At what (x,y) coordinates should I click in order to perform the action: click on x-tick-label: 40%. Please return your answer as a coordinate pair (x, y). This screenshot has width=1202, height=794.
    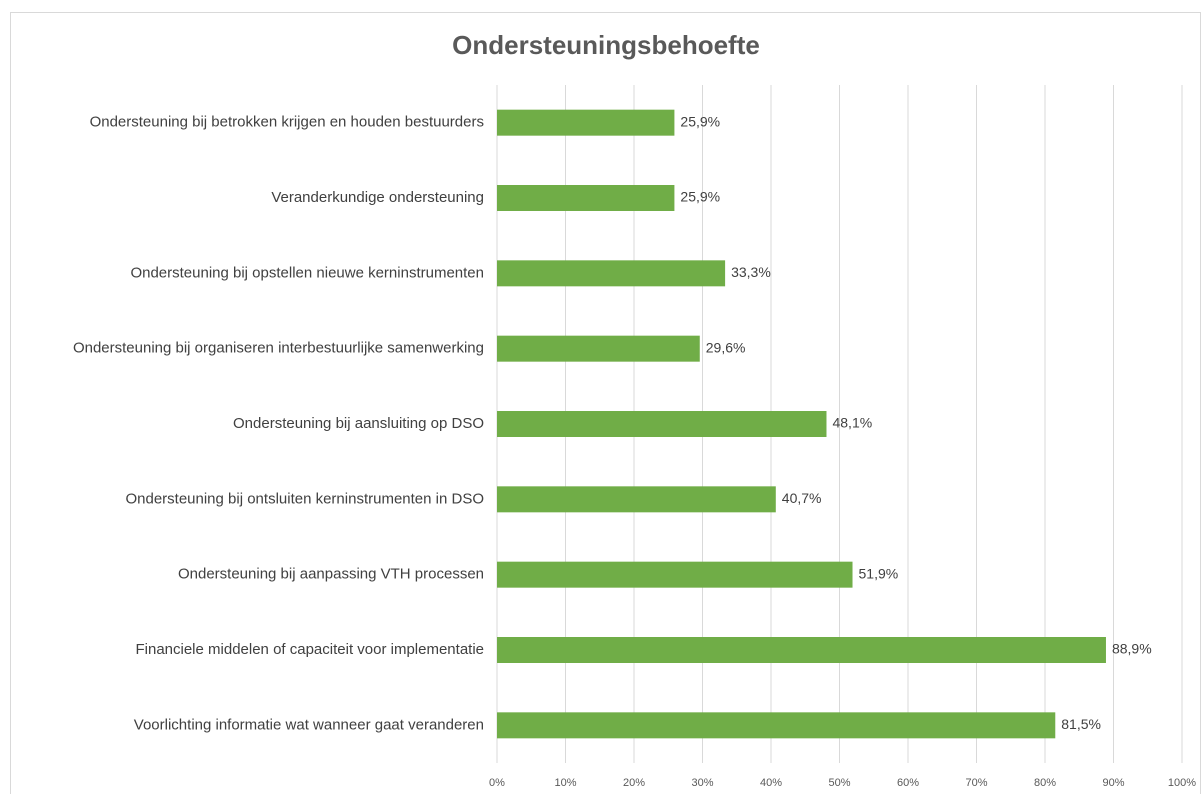
    Looking at the image, I should click on (771, 783).